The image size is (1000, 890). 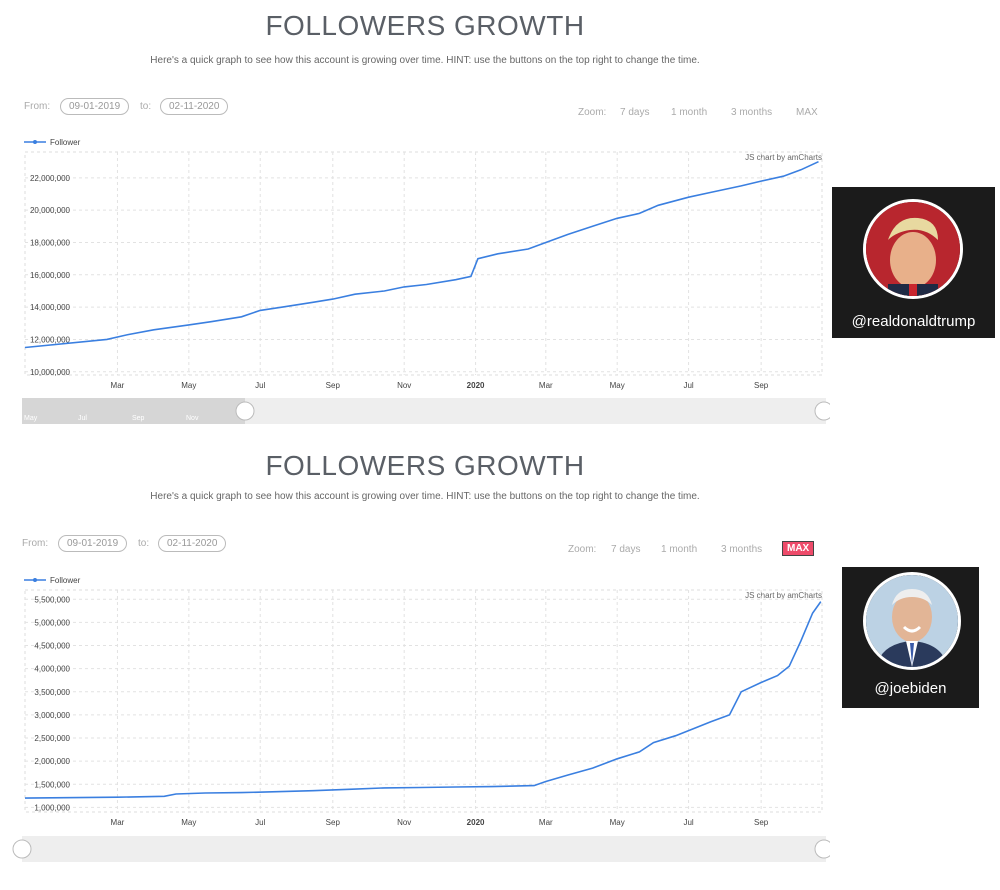 I want to click on y-tick-label: 5,000,000, so click(x=52, y=622).